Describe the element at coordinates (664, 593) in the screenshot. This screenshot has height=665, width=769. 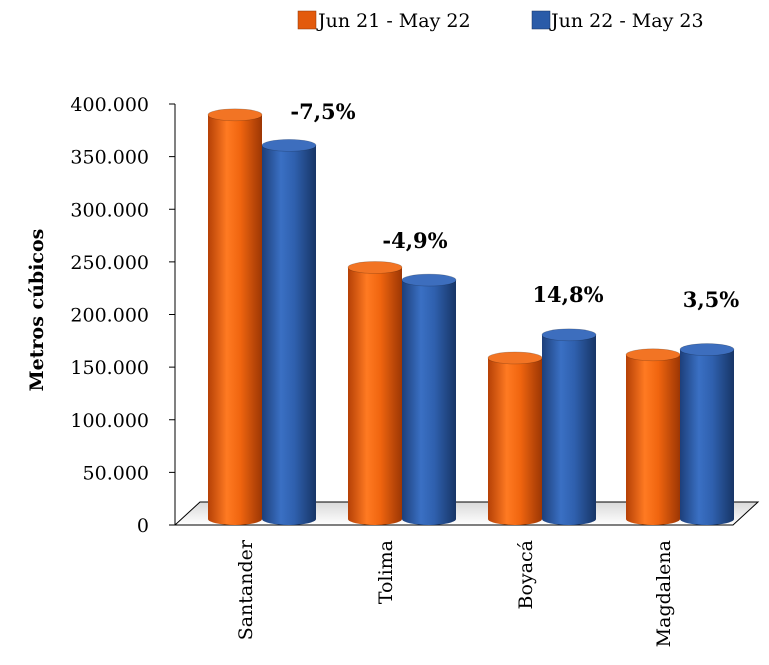
I see `x-category-label: Magdalena` at that location.